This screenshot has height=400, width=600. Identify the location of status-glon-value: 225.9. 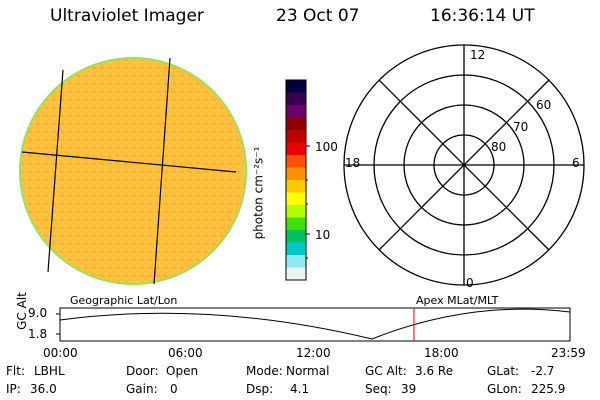
(548, 389).